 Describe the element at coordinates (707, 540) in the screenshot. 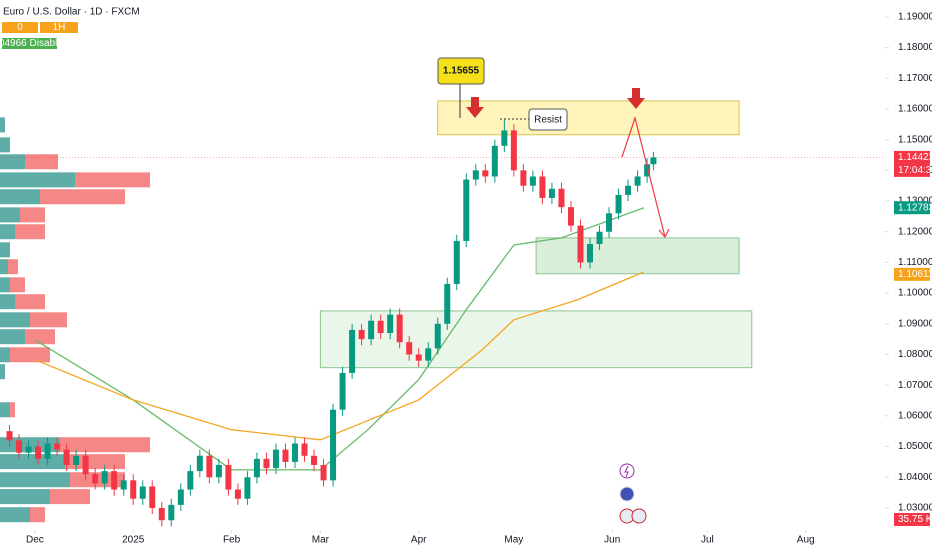

I see `x-tick-label: Jul` at that location.